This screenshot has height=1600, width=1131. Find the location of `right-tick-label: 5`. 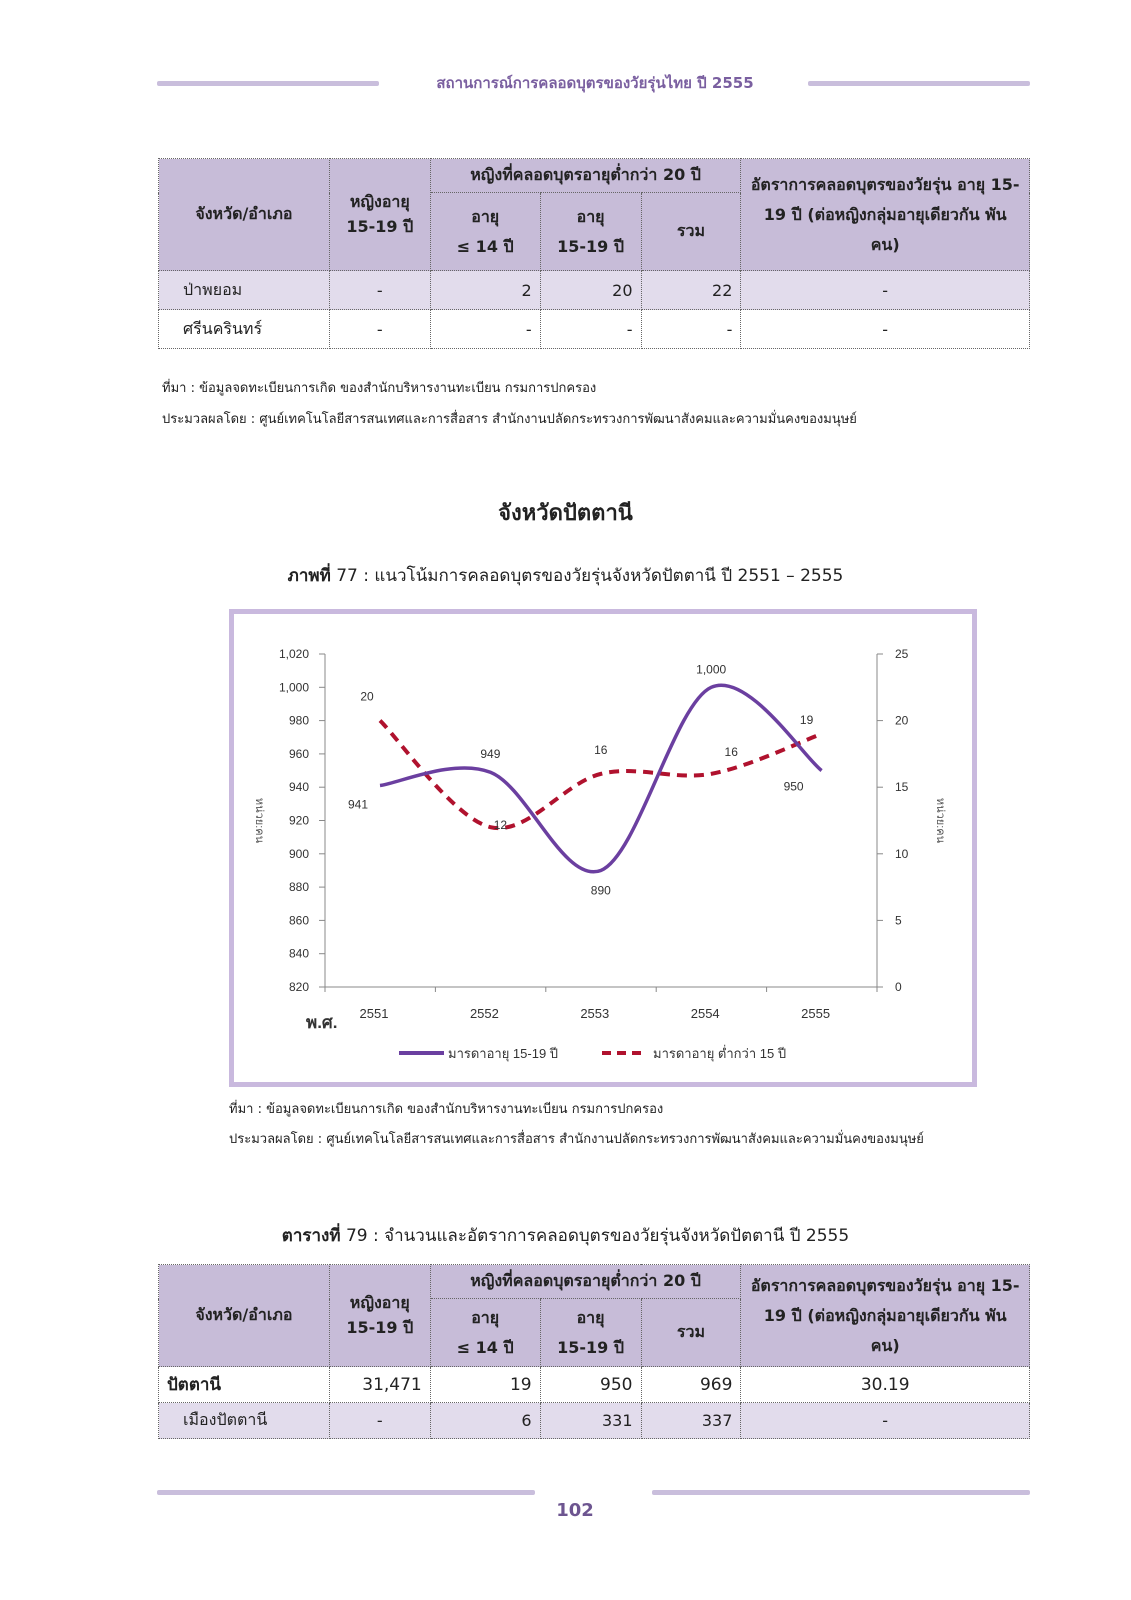

right-tick-label: 5 is located at coordinates (898, 920).